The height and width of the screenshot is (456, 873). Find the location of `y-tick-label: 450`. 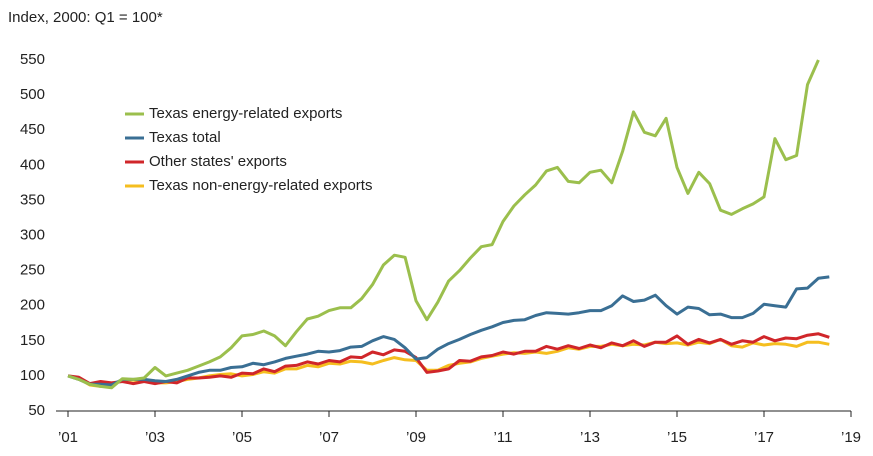

y-tick-label: 450 is located at coordinates (32, 129).